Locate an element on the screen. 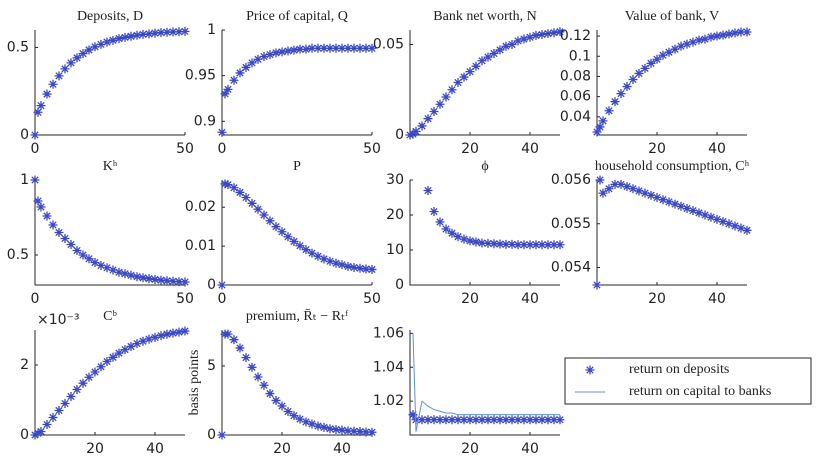  panel: ϕ 0 10 20 30 20 40 is located at coordinates (475, 233).